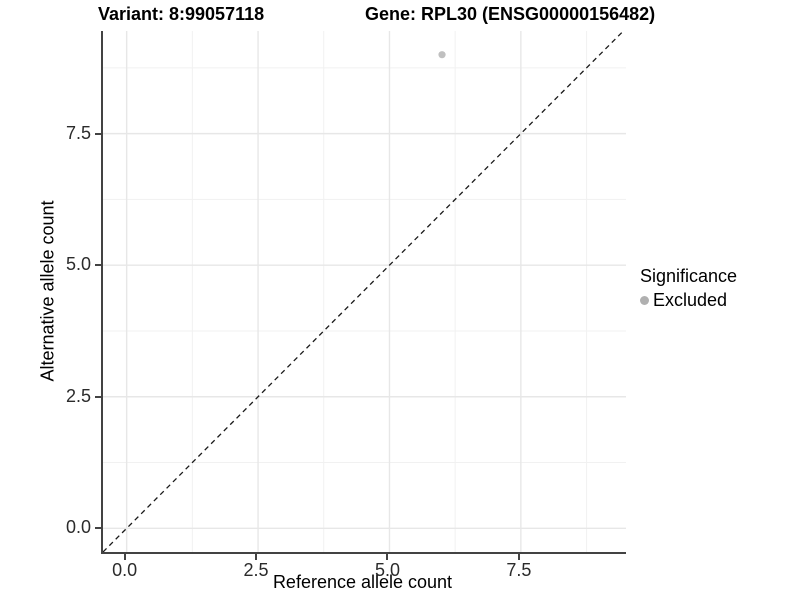 The image size is (800, 600). I want to click on x-axis-title: Reference allele count, so click(362, 582).